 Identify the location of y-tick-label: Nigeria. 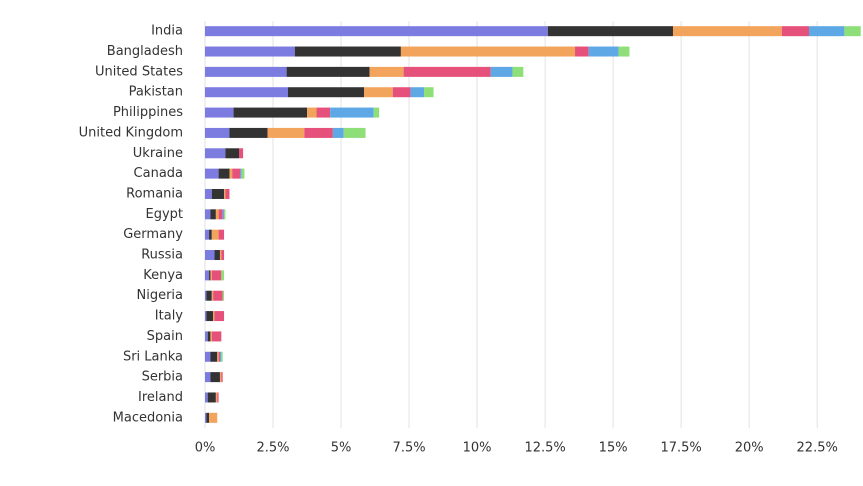
(159, 295).